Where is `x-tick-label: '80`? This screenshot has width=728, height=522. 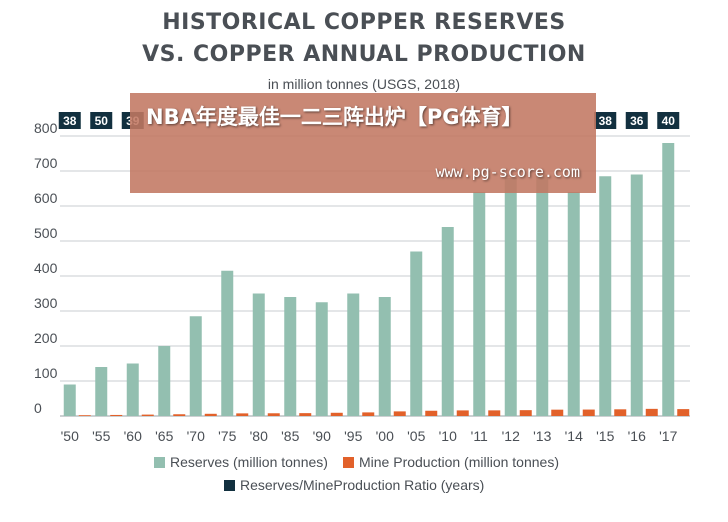
x-tick-label: '80 is located at coordinates (259, 436).